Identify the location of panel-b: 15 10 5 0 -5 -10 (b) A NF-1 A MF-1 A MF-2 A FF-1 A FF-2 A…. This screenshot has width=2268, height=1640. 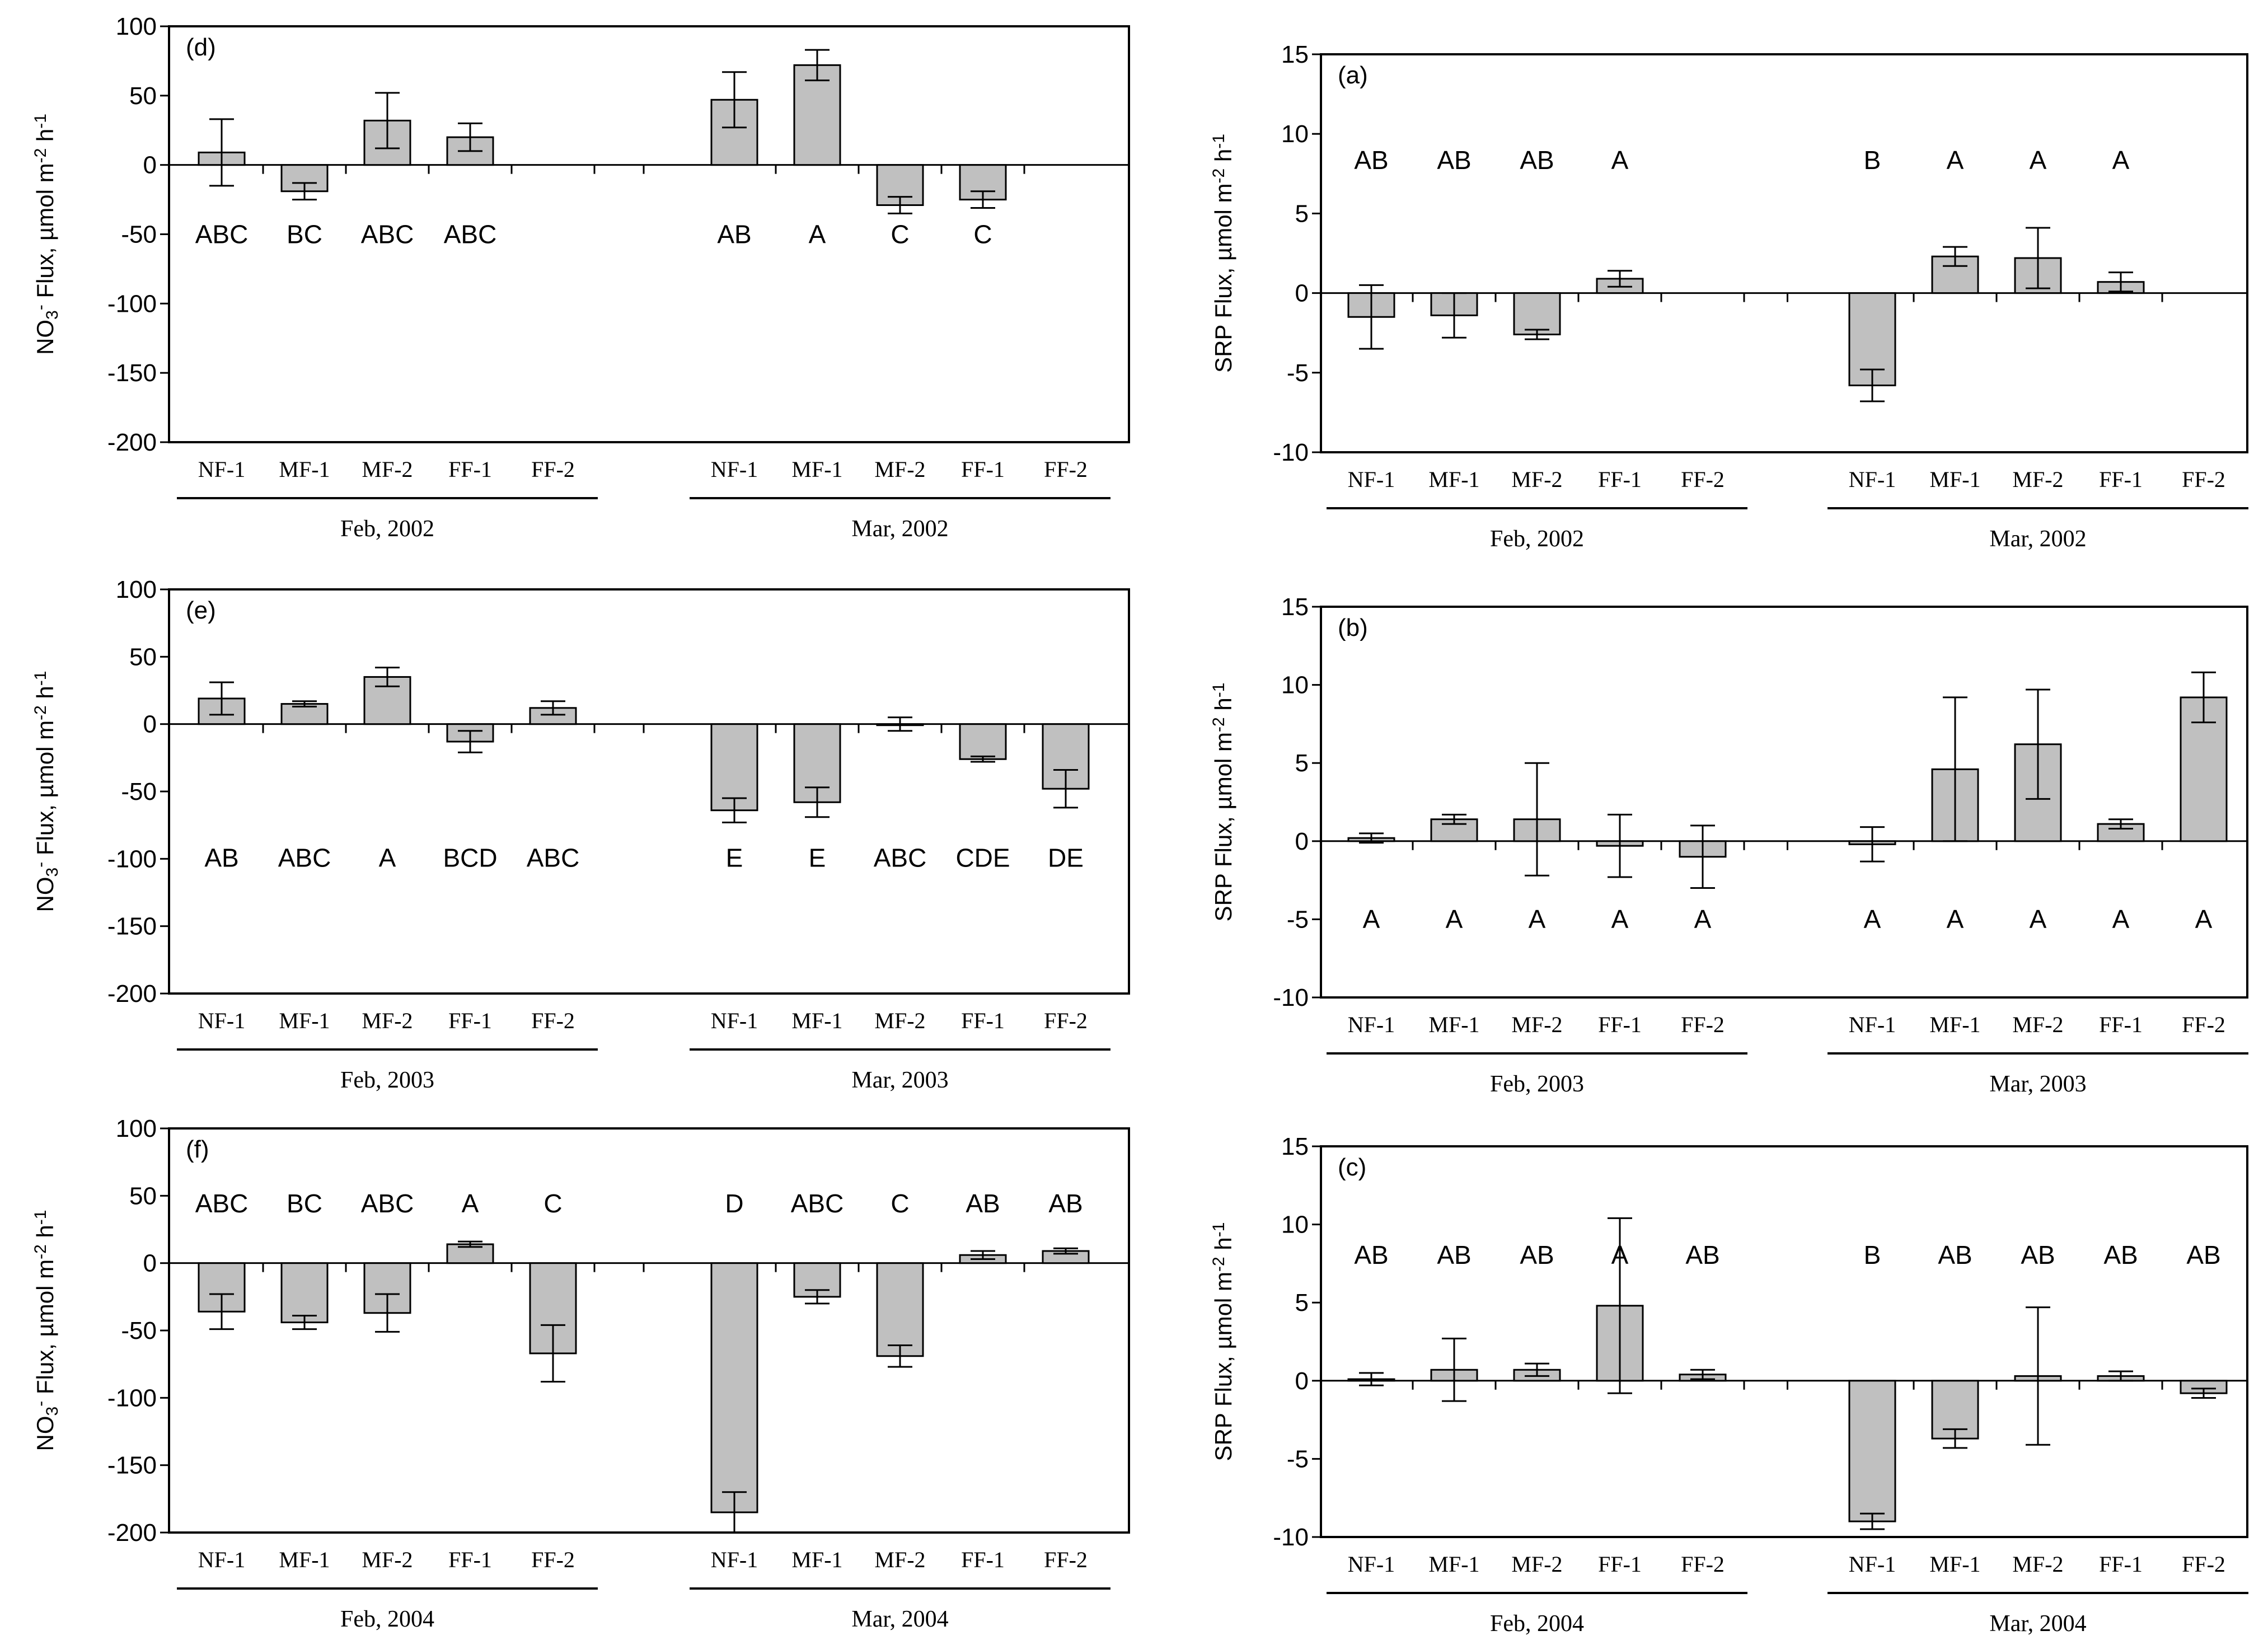
(1729, 845).